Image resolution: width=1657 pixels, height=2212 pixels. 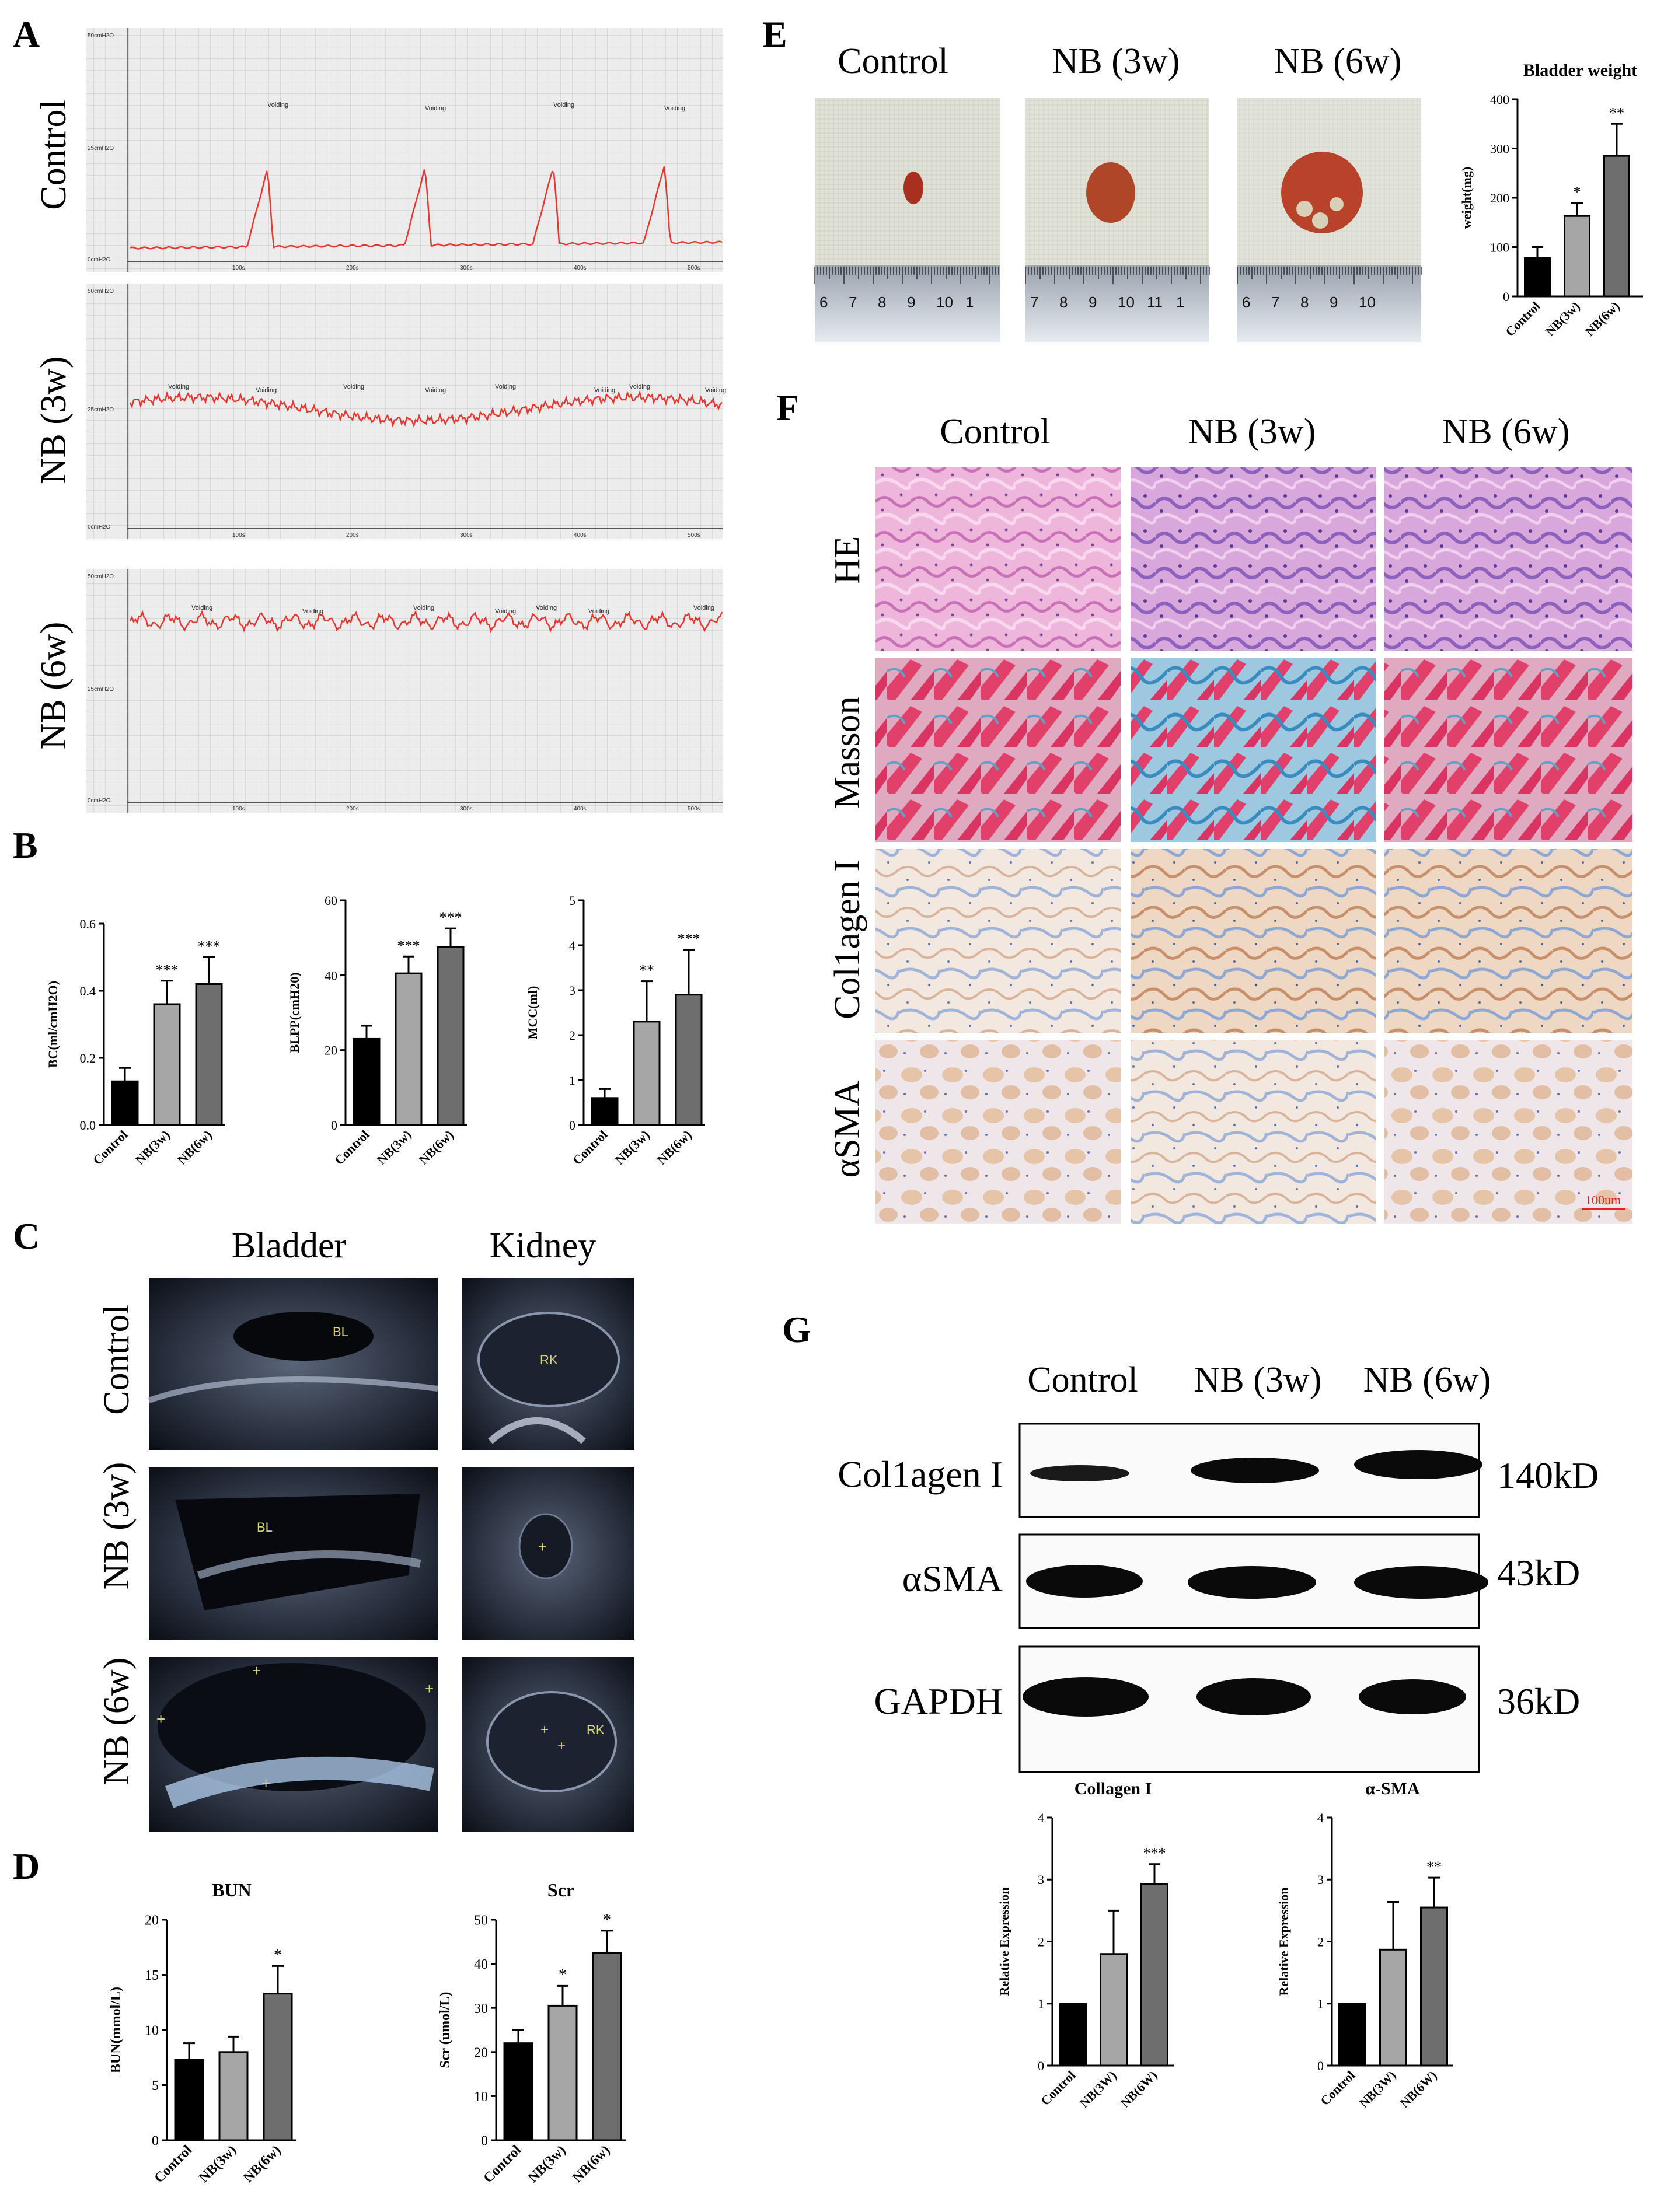 I want to click on panel-letter-d: D, so click(x=26, y=1866).